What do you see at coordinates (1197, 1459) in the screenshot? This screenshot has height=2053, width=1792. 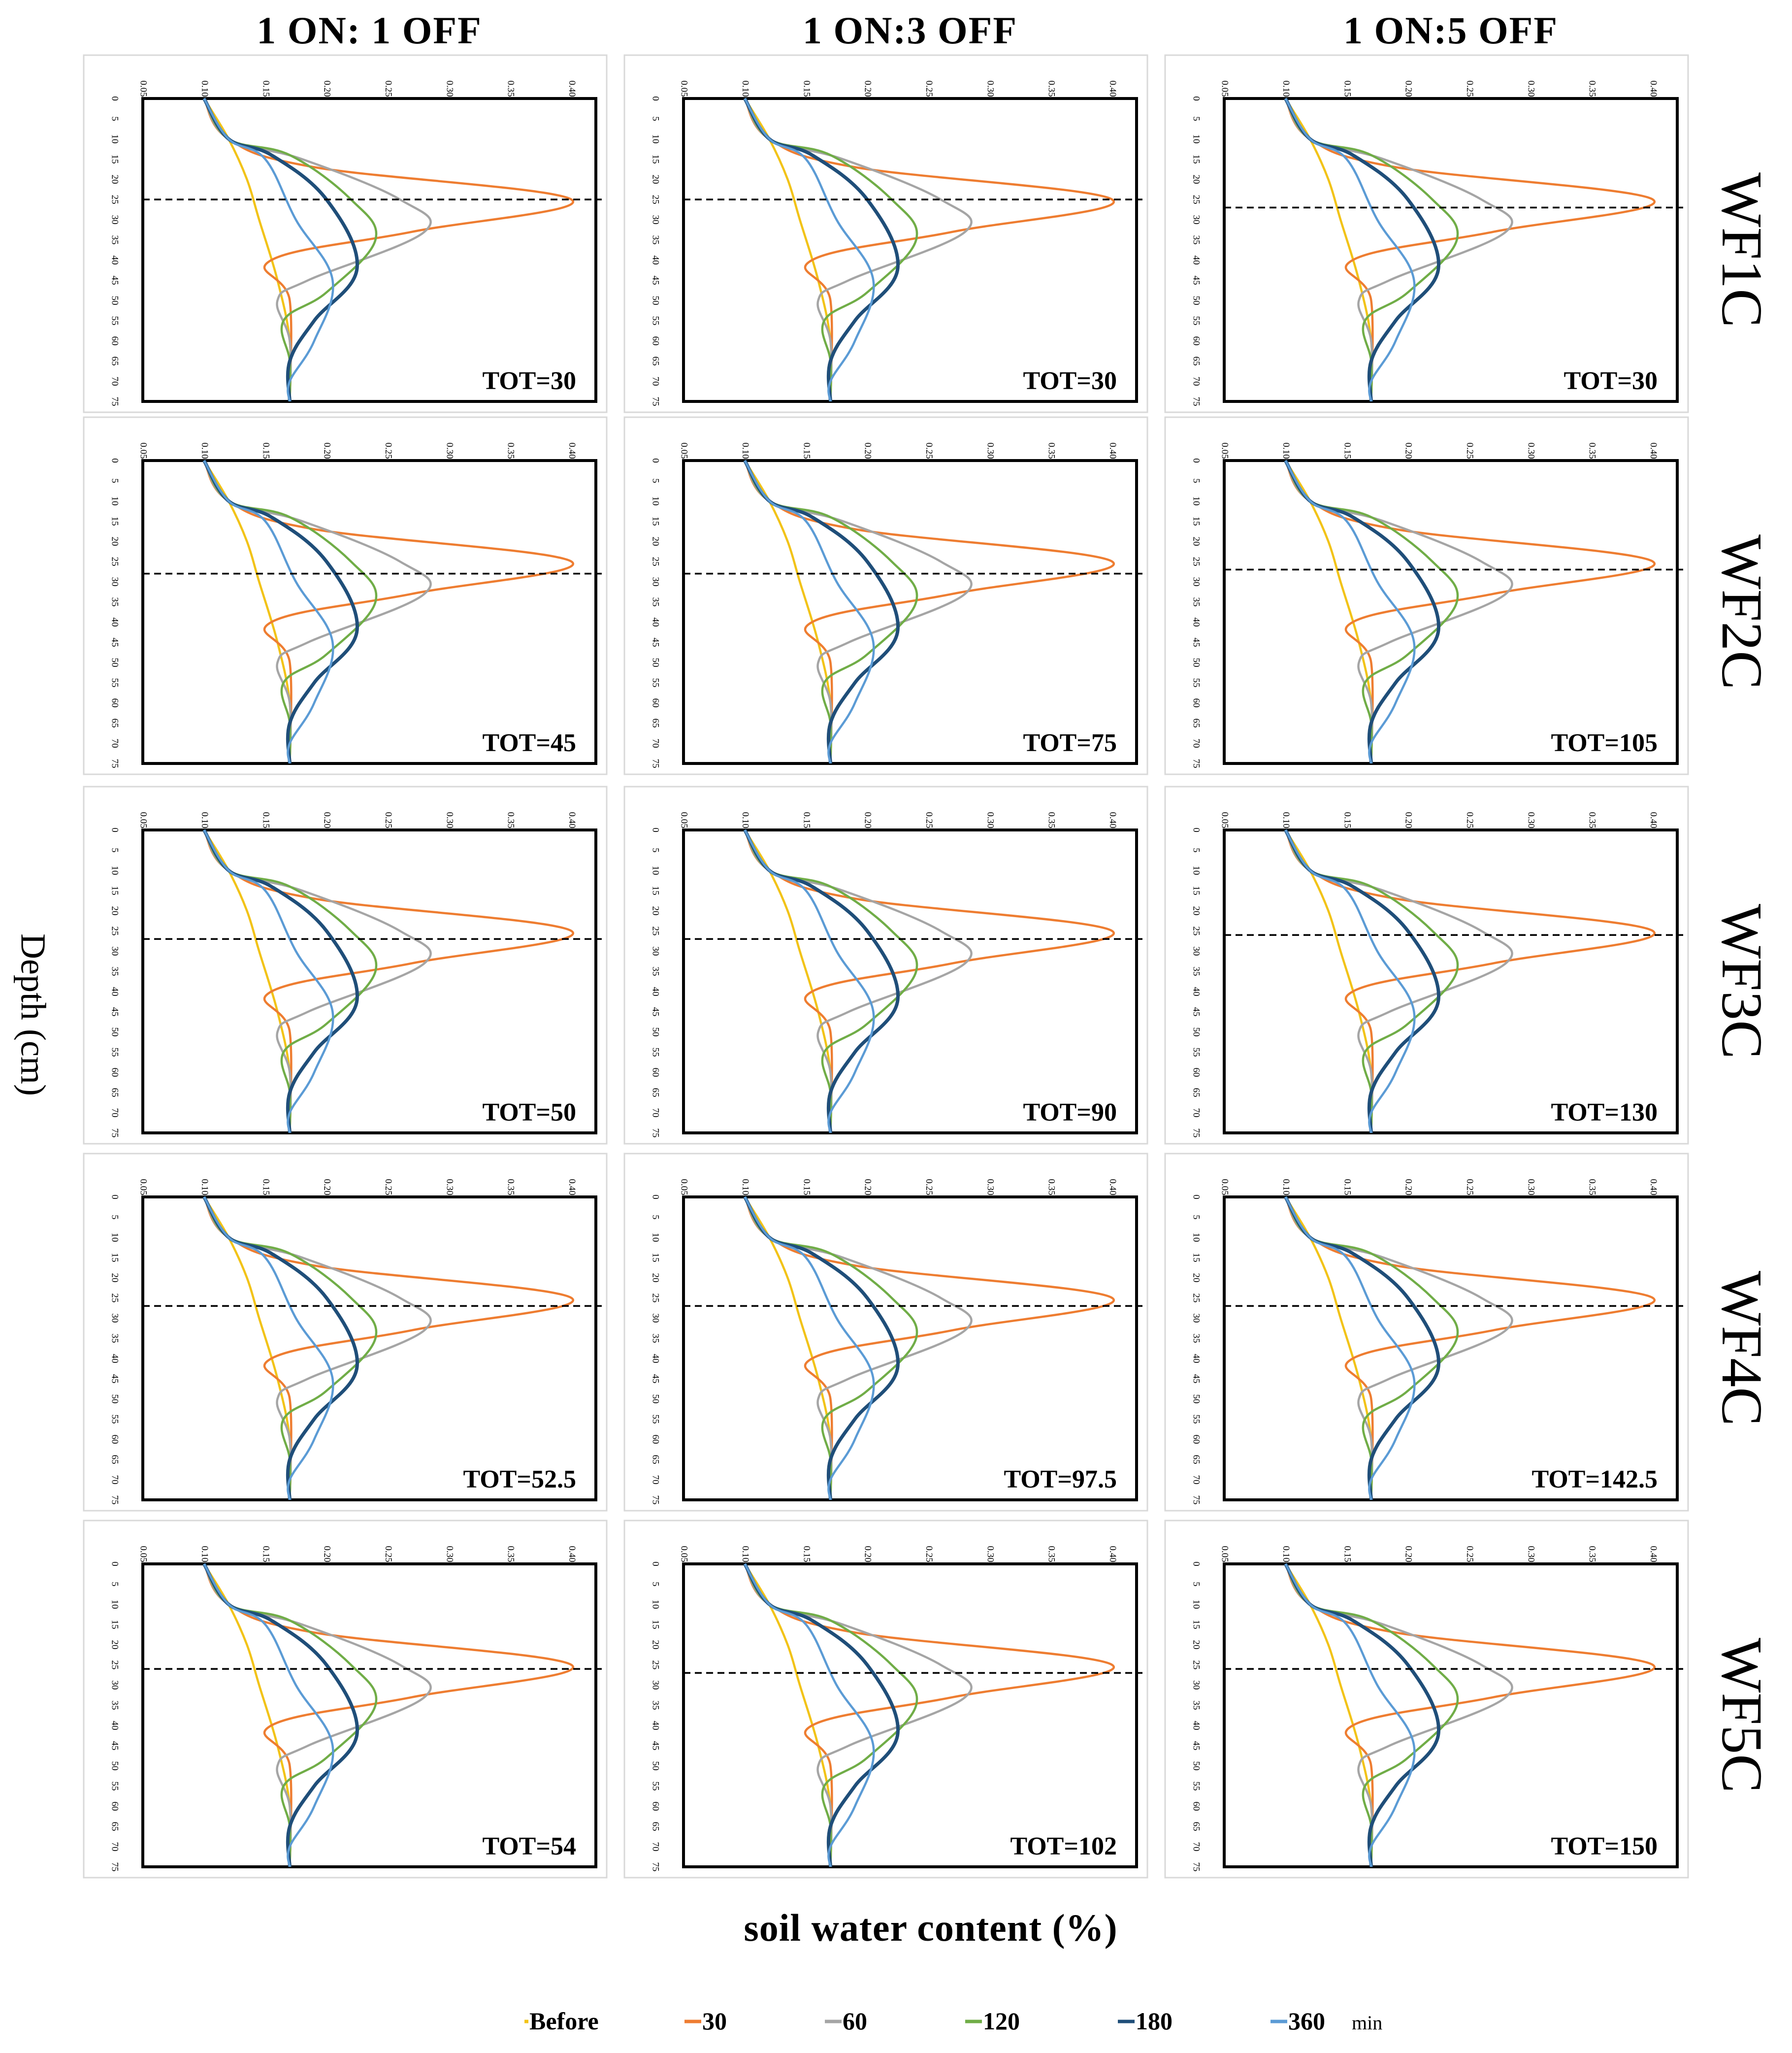 I see `y-tick-label: 65` at bounding box center [1197, 1459].